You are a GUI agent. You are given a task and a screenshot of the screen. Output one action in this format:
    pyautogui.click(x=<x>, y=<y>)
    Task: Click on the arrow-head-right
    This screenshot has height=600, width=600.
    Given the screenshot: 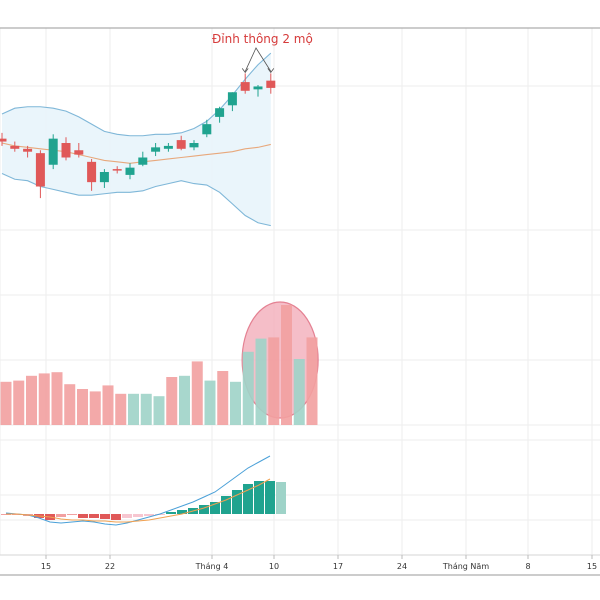 What is the action you would take?
    pyautogui.click(x=271, y=71)
    